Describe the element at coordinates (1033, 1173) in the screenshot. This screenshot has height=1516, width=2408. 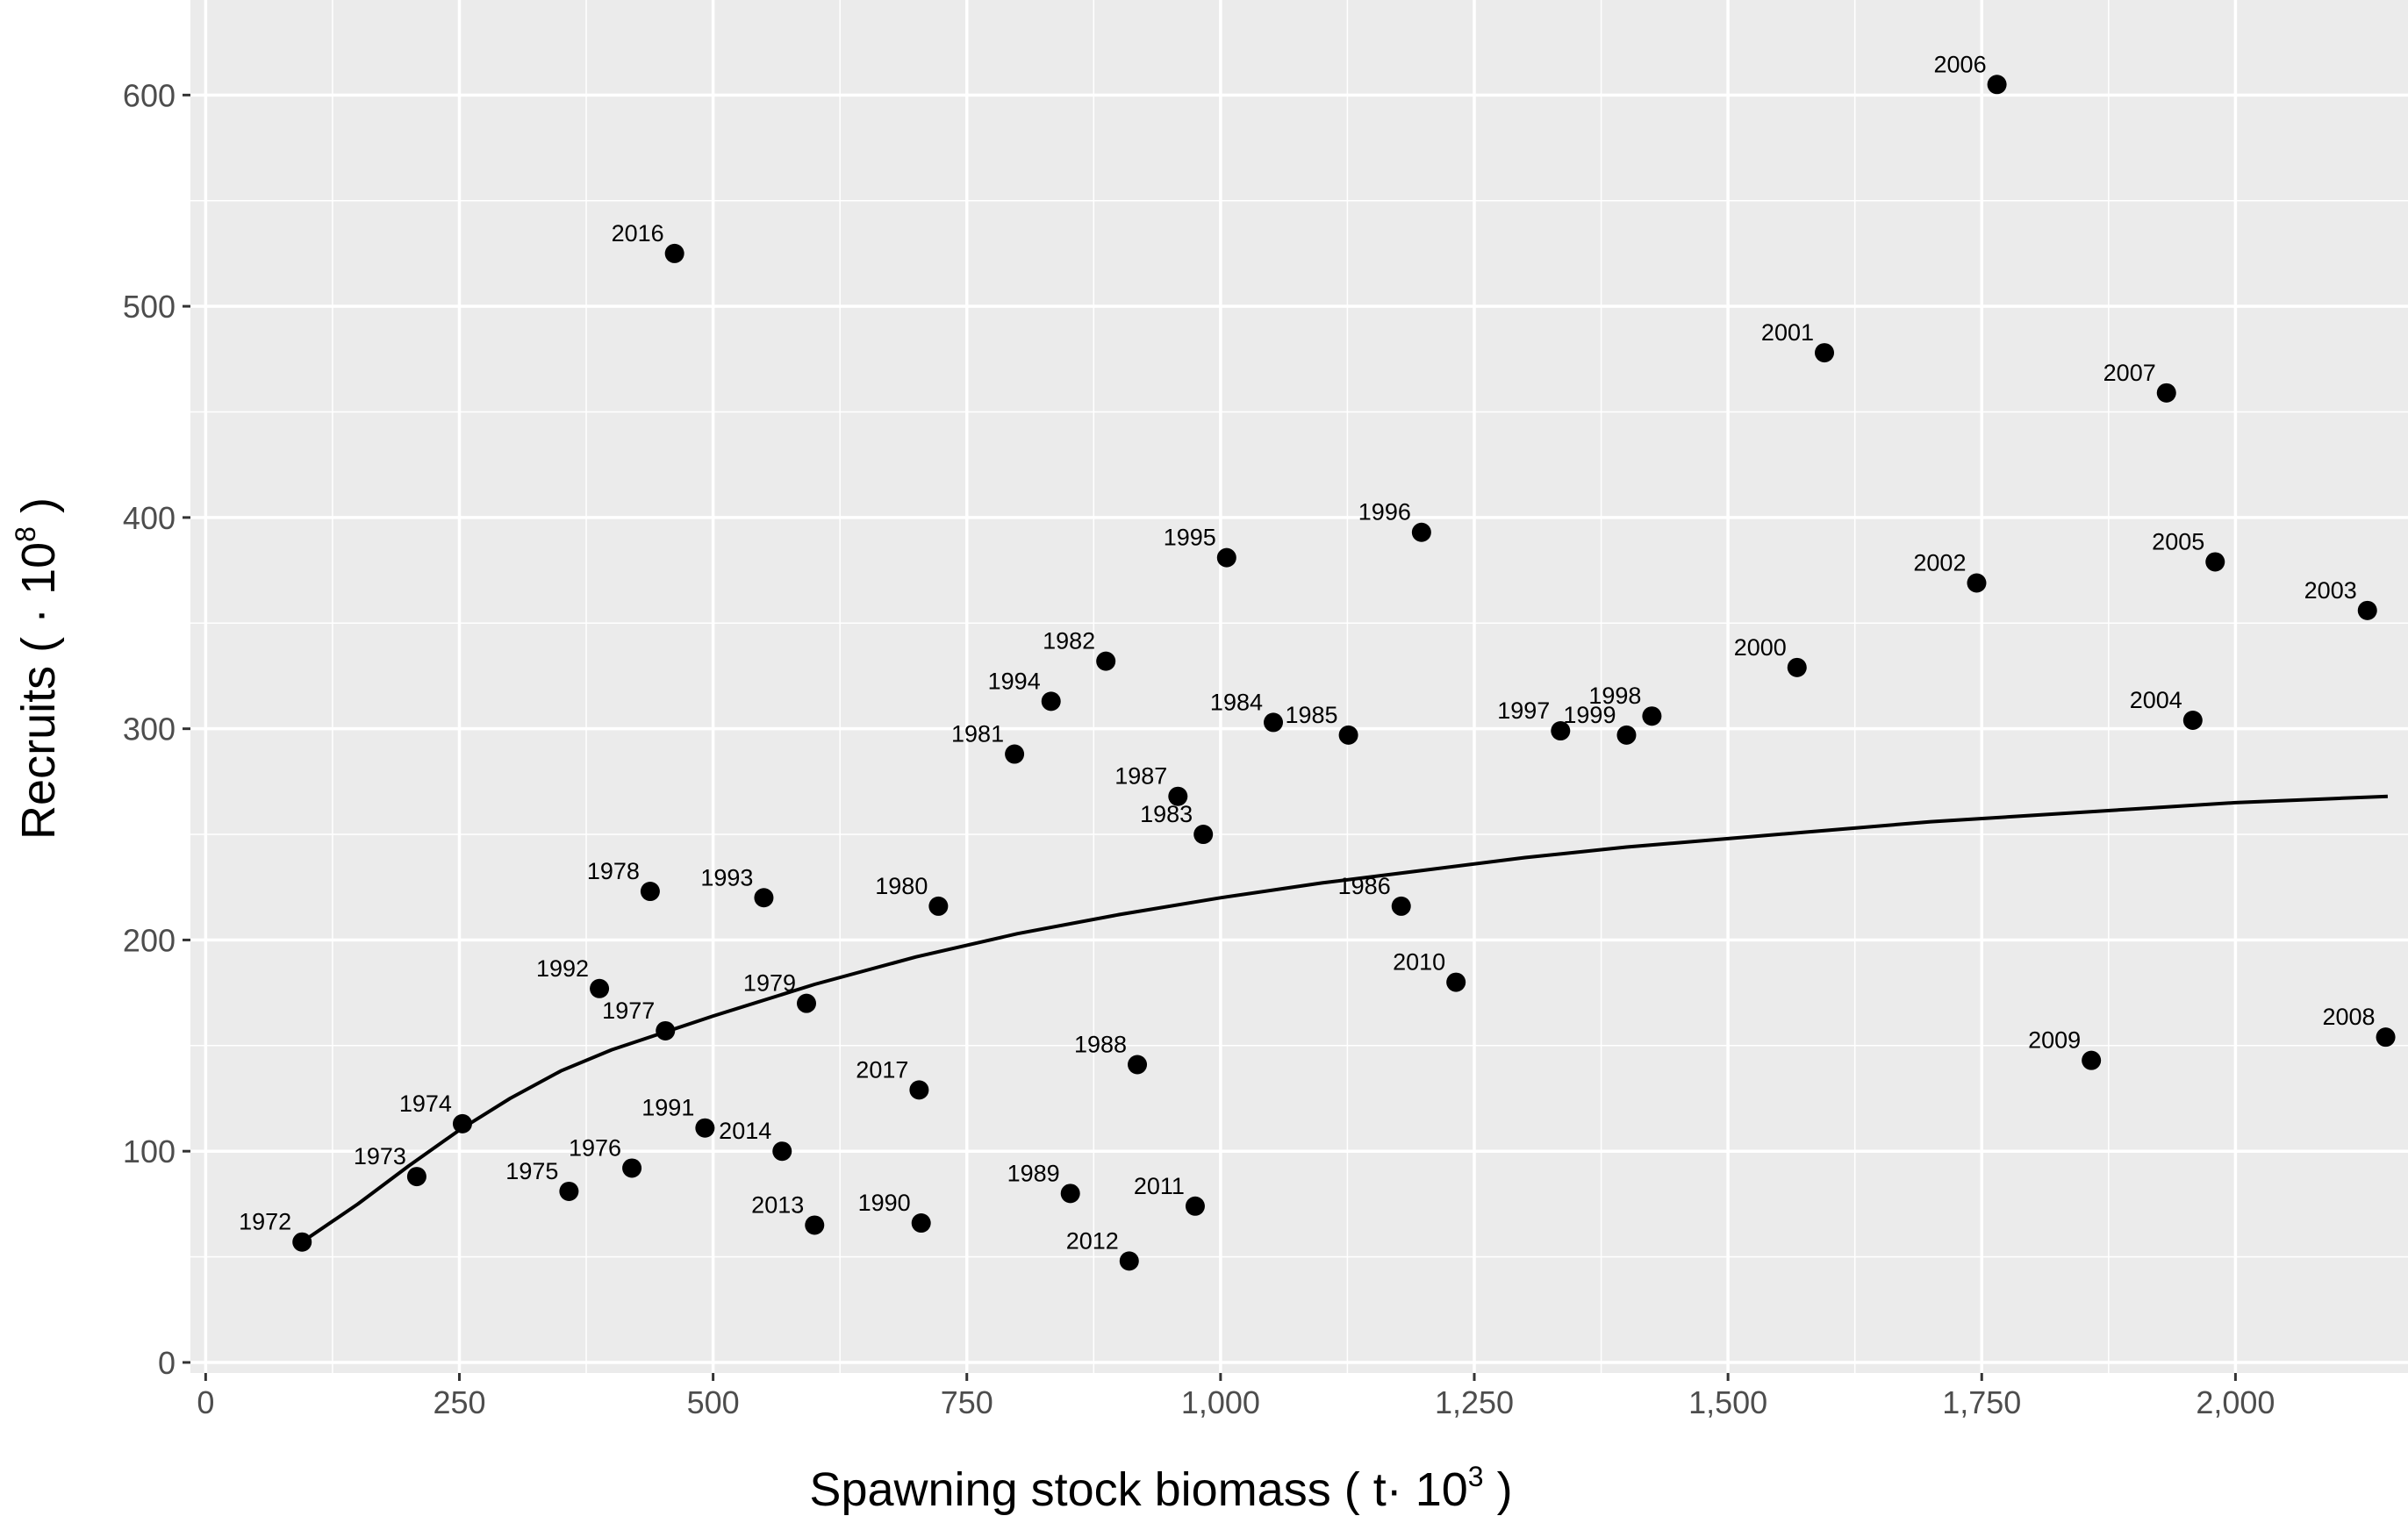
I see `point-label: 1989` at that location.